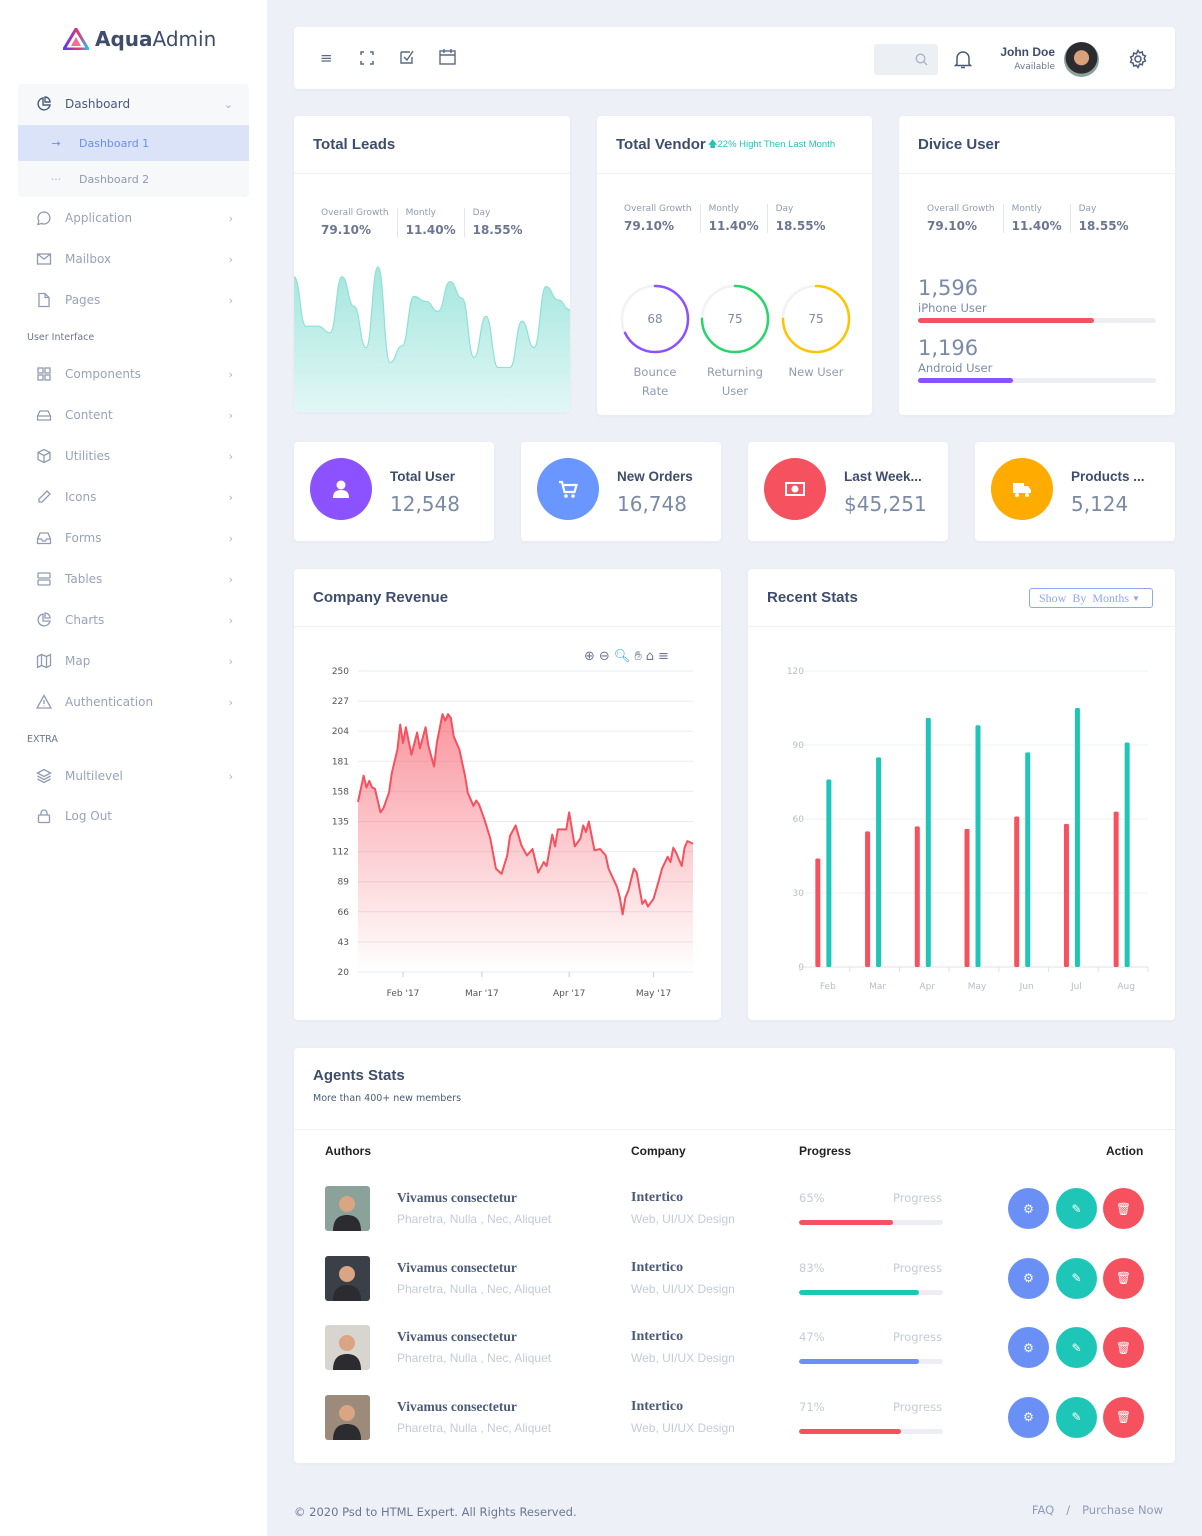 The height and width of the screenshot is (1536, 1202). I want to click on sidebar-item-label: Mailbox, so click(88, 259).